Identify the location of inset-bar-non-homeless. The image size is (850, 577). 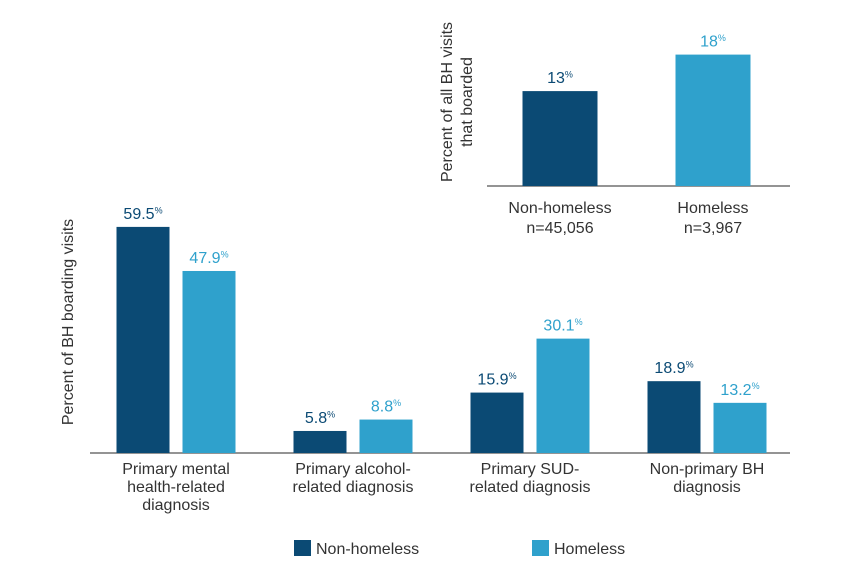
(560, 138).